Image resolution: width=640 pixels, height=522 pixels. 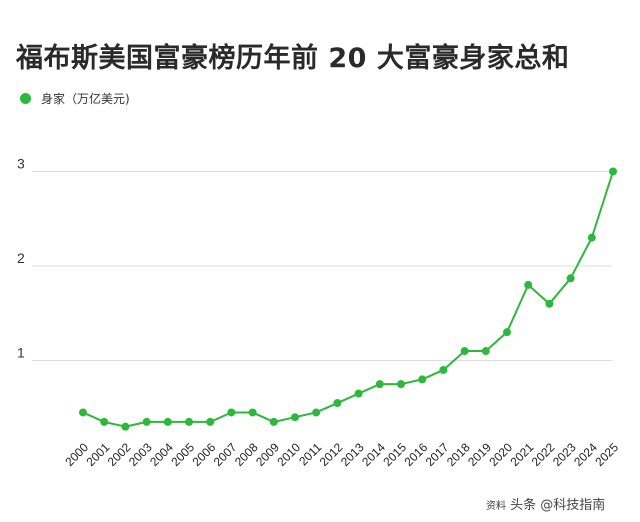 I want to click on legend-marker-icon, so click(x=25, y=98).